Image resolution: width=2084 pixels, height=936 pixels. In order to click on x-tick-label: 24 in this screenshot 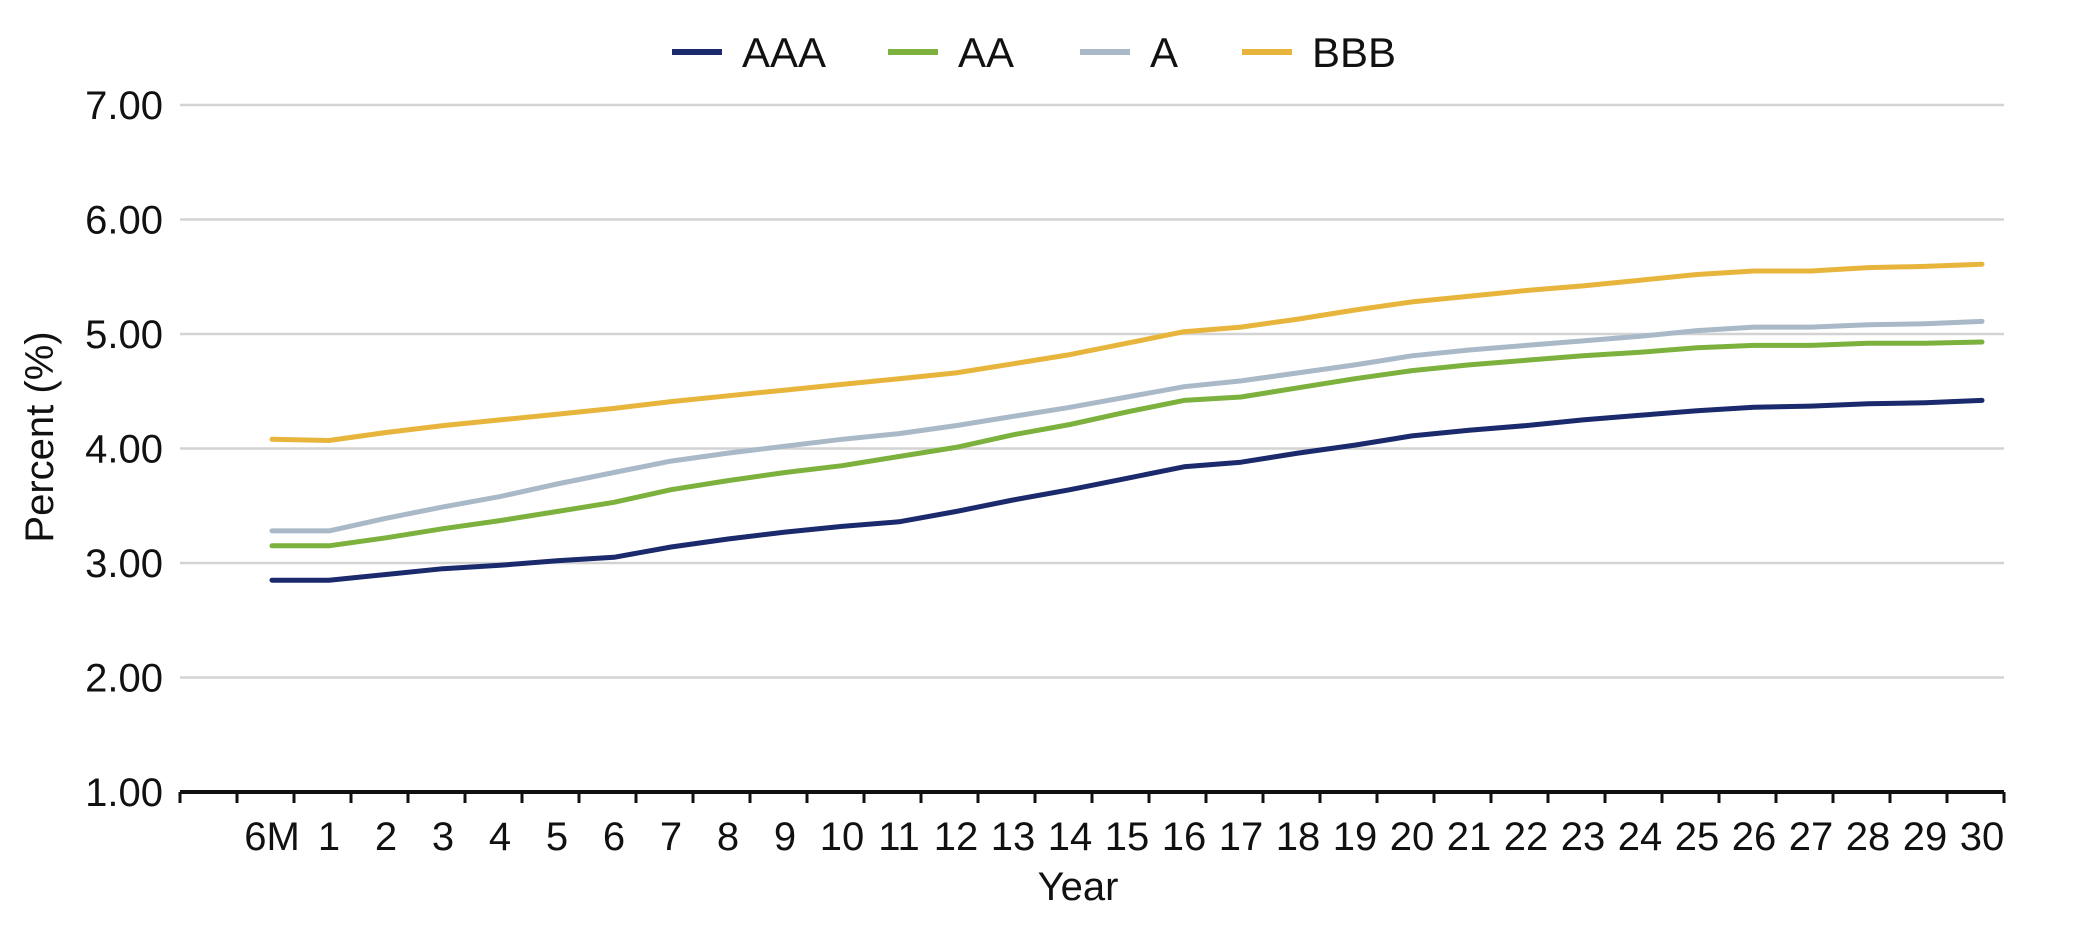, I will do `click(1640, 837)`.